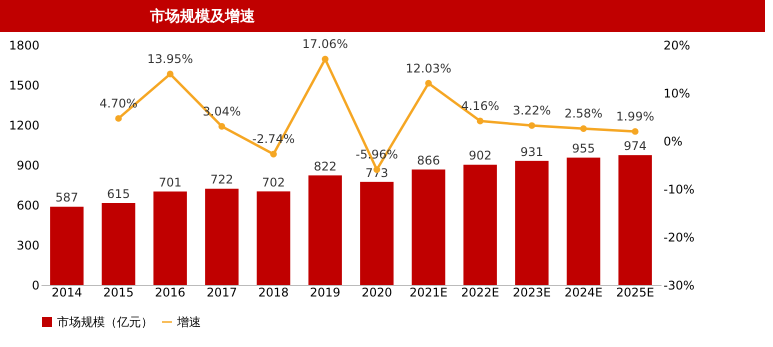 This screenshot has height=347, width=773. I want to click on y2-tick-label: 10%, so click(677, 93).